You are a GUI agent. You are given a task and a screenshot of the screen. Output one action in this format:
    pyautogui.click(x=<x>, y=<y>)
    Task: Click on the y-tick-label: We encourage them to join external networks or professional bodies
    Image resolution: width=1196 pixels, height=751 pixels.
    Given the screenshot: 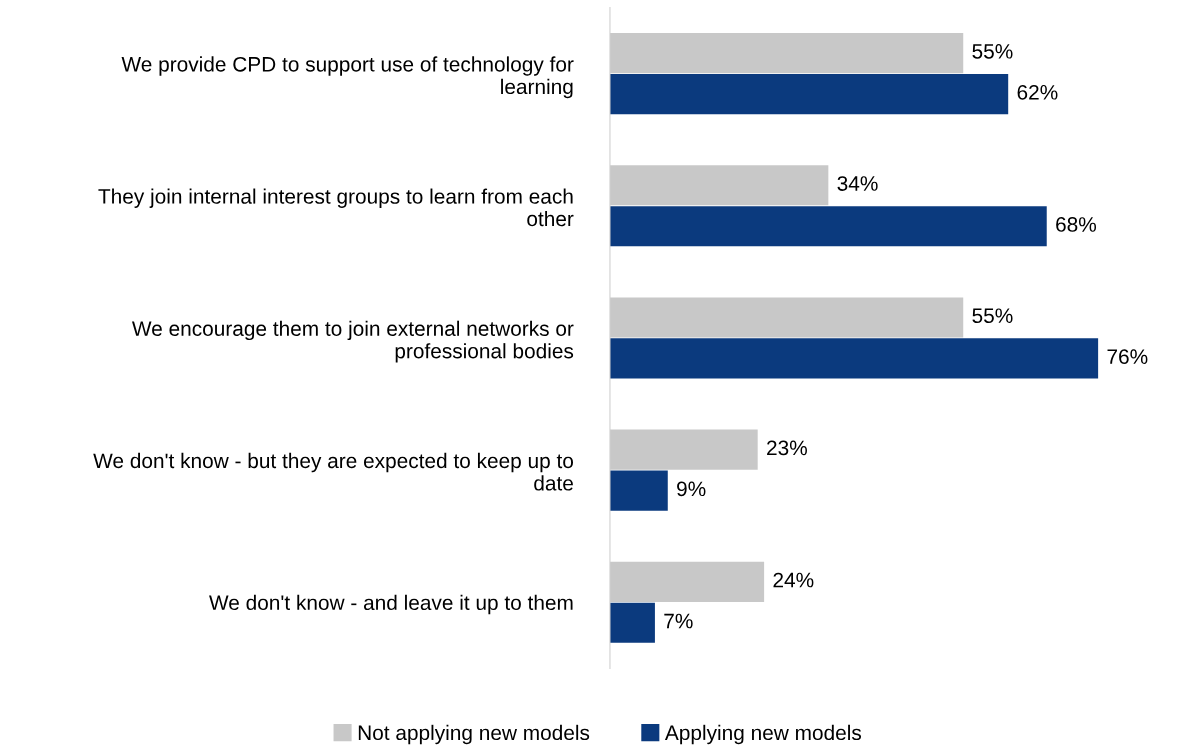 What is the action you would take?
    pyautogui.click(x=352, y=341)
    